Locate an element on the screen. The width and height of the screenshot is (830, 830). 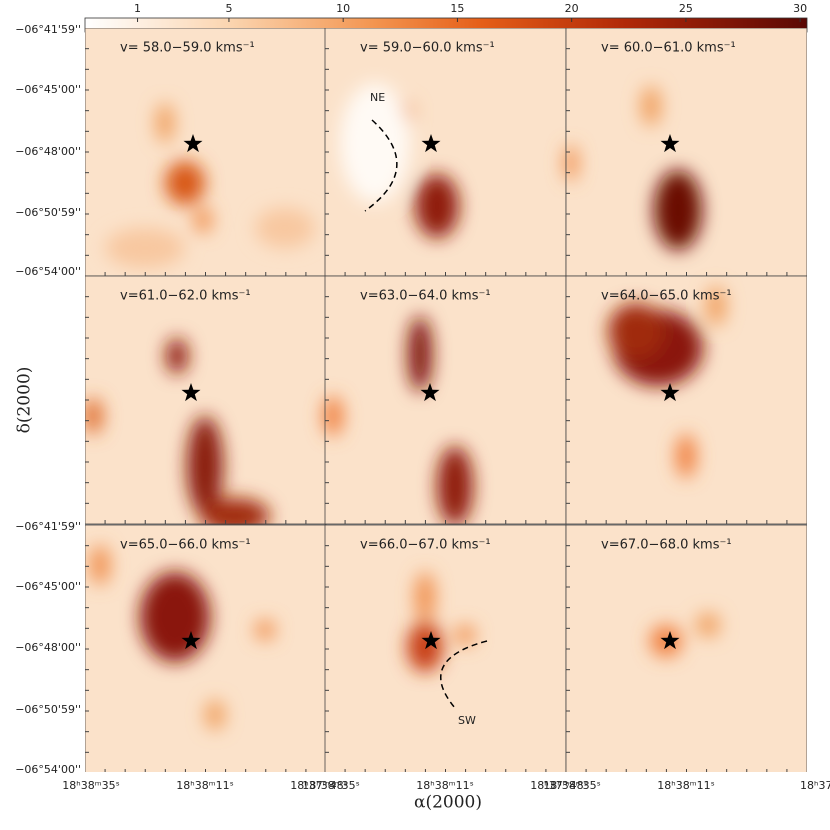
panel-label: v=67.0−68.0 kms⁻¹ is located at coordinates (666, 545).